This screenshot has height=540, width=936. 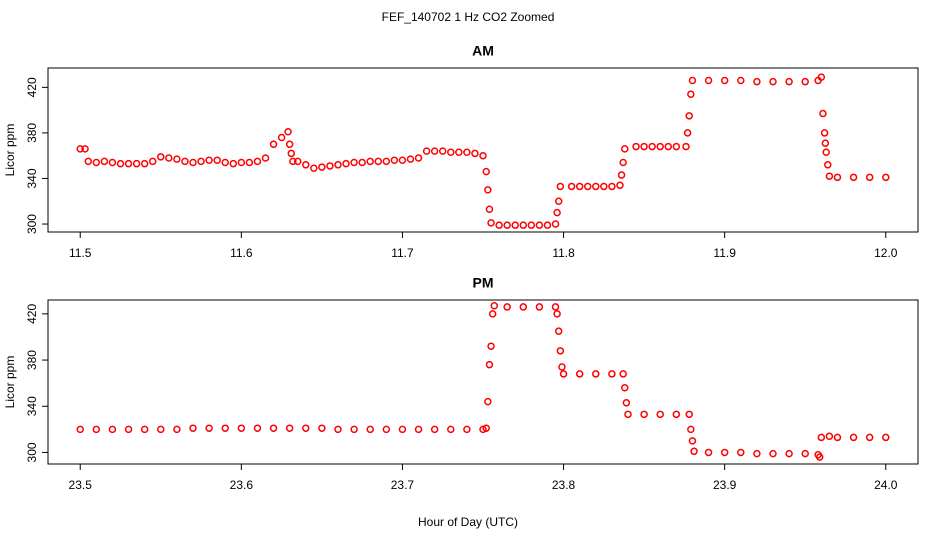 I want to click on x-tick-label: 24.0, so click(x=886, y=485).